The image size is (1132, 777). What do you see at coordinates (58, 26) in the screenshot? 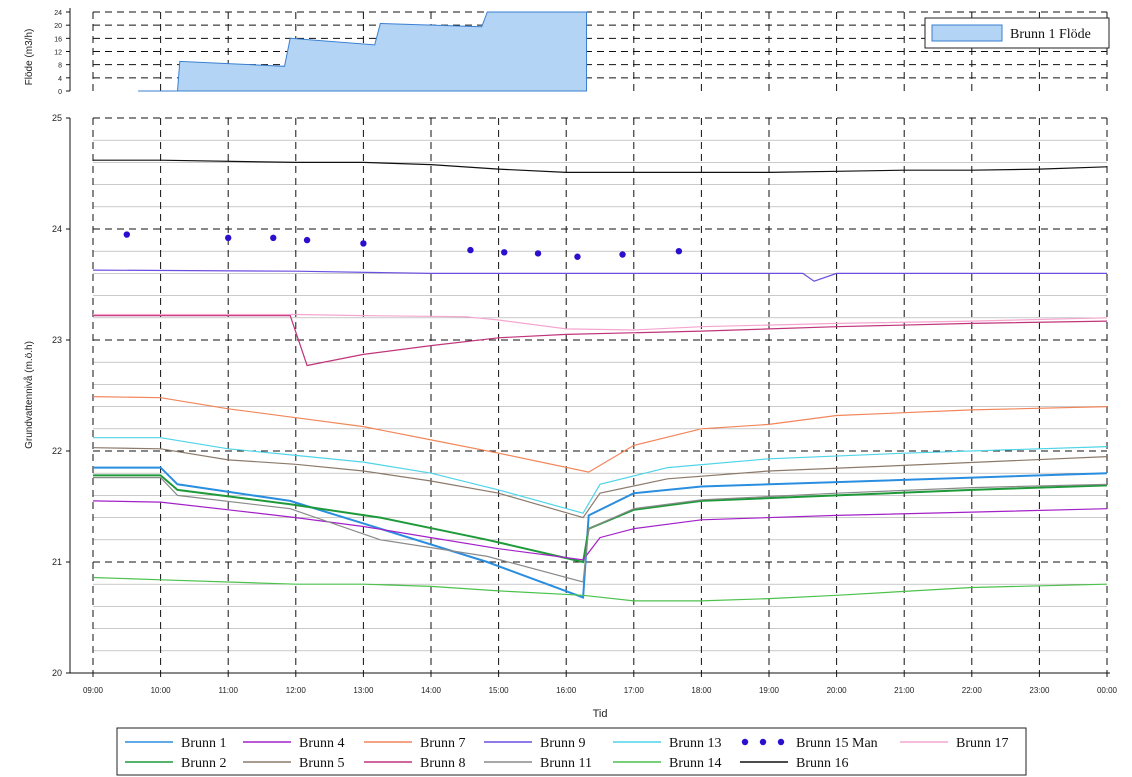
I see `flow-y-tick-label: 20` at bounding box center [58, 26].